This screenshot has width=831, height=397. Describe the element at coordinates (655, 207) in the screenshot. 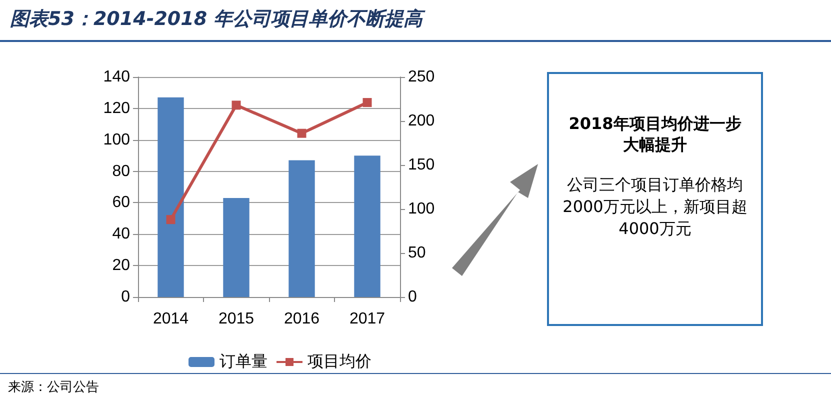

I see `text: 公司三个项目订单价格均2000万元以上，新项目超4000万元` at that location.